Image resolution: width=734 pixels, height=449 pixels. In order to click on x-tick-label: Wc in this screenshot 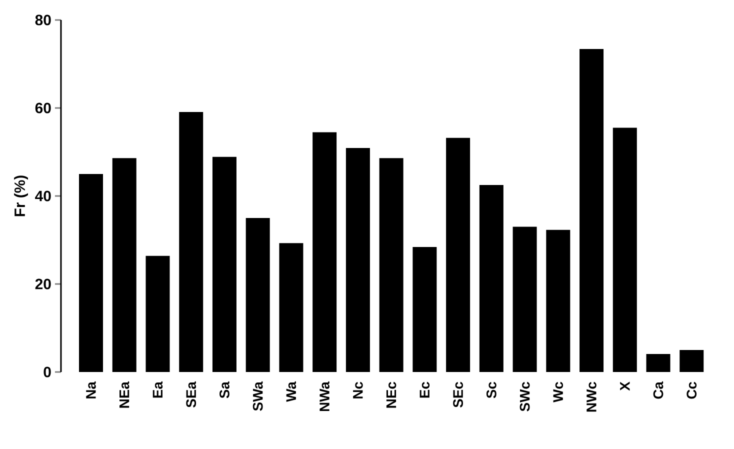, I will do `click(558, 392)`.